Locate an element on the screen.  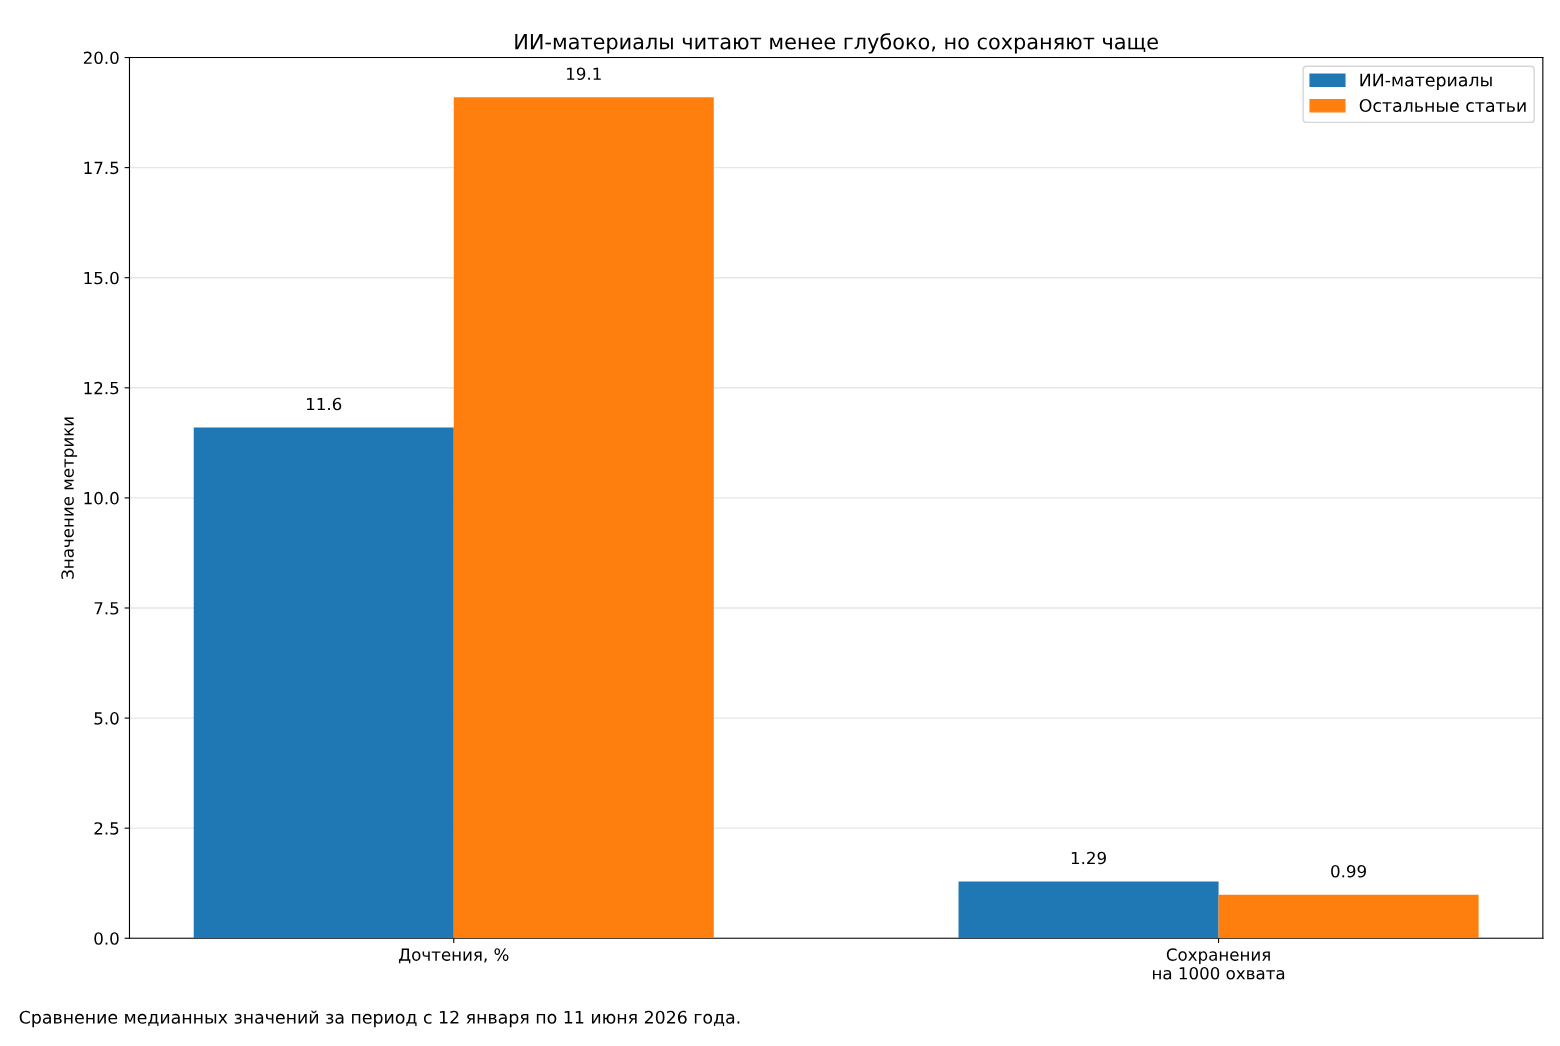
y-tick-label: 0.0 is located at coordinates (106, 938).